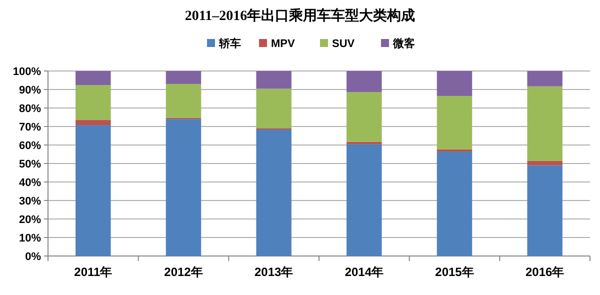 The height and width of the screenshot is (295, 600). What do you see at coordinates (30, 90) in the screenshot?
I see `y-tick-label: 90%` at bounding box center [30, 90].